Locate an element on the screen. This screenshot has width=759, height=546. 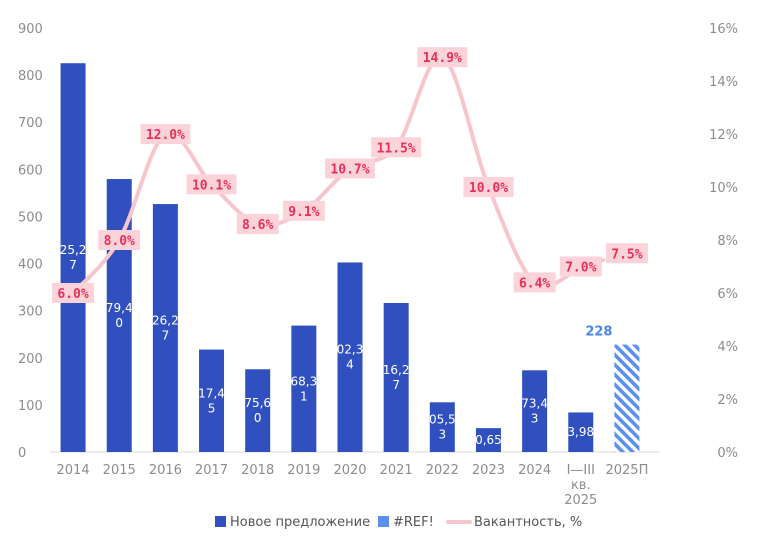
vacancy-value-label: 11.5% is located at coordinates (396, 148).